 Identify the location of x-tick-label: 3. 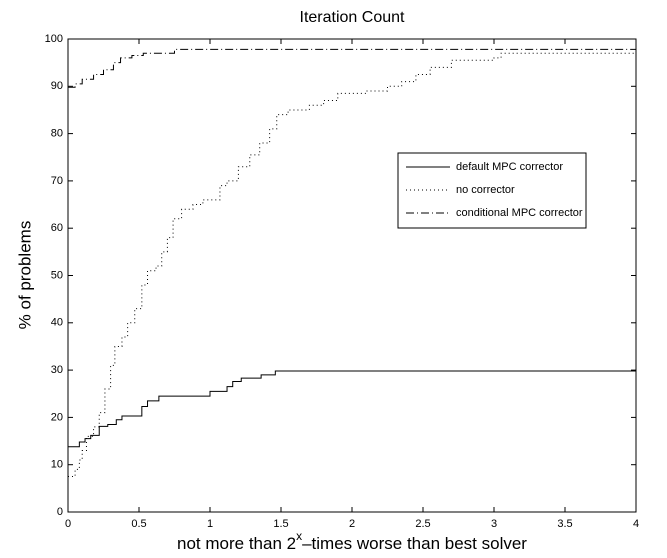
(494, 524).